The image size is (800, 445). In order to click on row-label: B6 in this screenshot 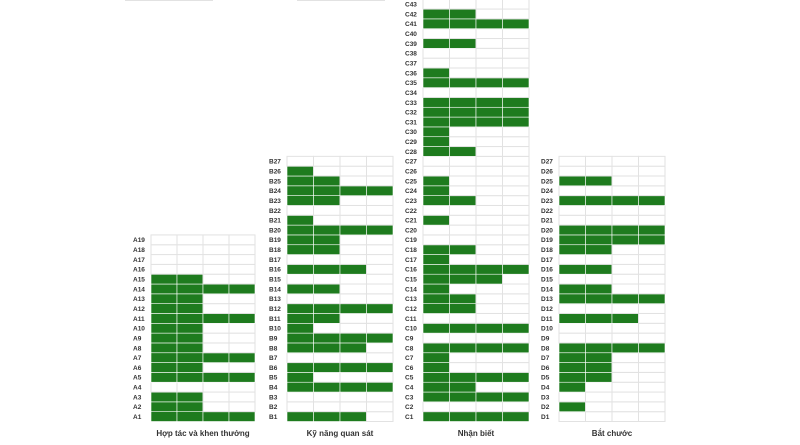, I will do `click(273, 368)`.